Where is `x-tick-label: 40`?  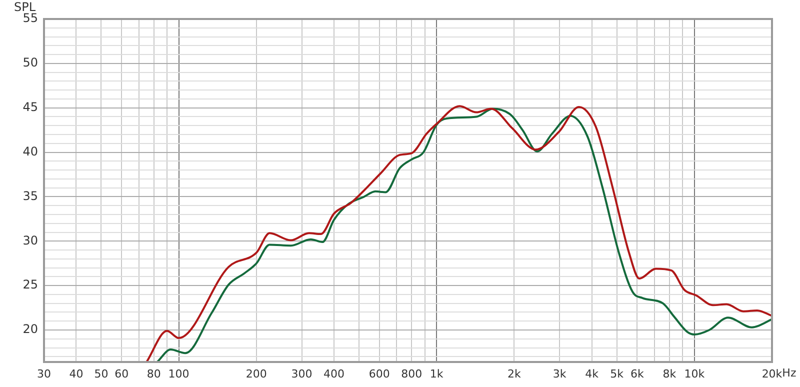 x-tick-label: 40 is located at coordinates (76, 373).